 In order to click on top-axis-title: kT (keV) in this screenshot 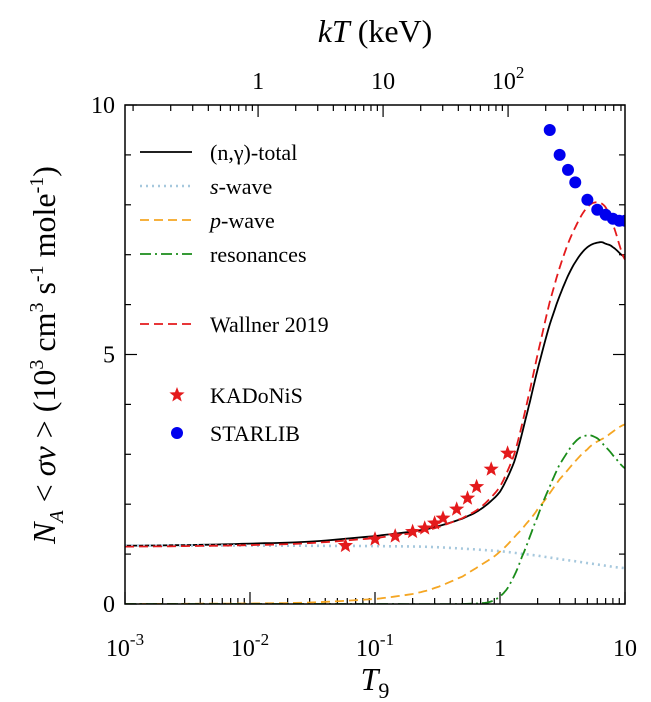, I will do `click(375, 31)`.